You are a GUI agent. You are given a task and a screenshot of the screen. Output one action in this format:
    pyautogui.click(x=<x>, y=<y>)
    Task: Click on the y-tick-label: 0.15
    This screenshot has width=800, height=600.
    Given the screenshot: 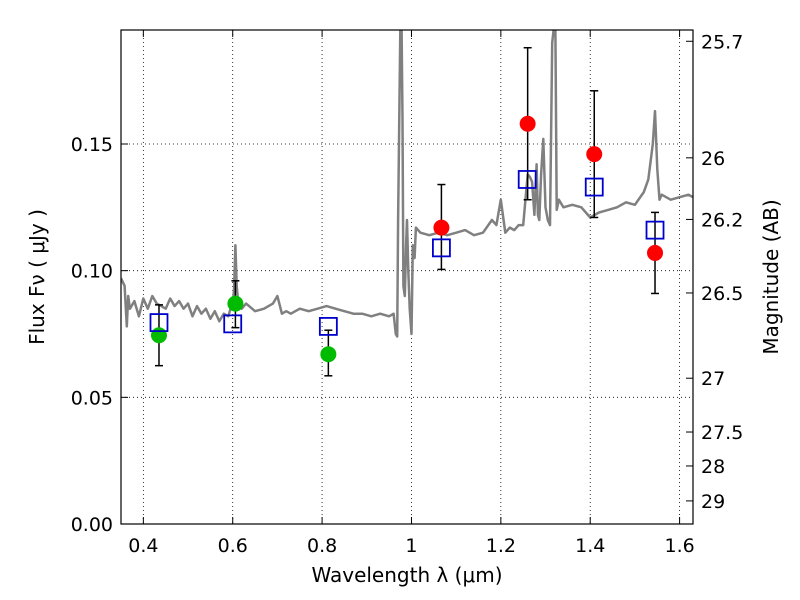 What is the action you would take?
    pyautogui.click(x=92, y=145)
    